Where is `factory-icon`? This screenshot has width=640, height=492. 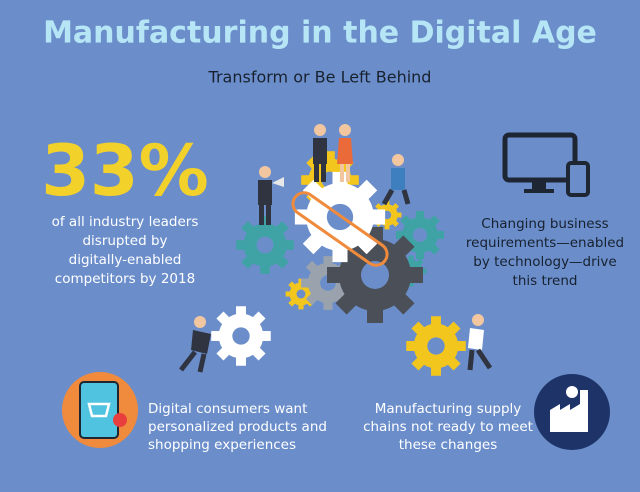 factory-icon is located at coordinates (572, 412).